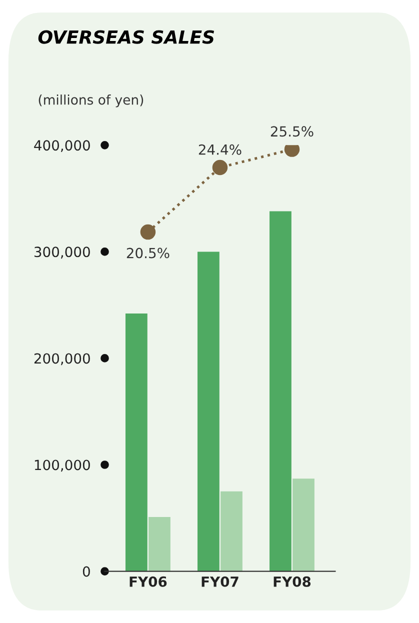 Image resolution: width=419 pixels, height=623 pixels. Describe the element at coordinates (126, 37) in the screenshot. I see `chart-title: OVERSEAS SALES` at that location.